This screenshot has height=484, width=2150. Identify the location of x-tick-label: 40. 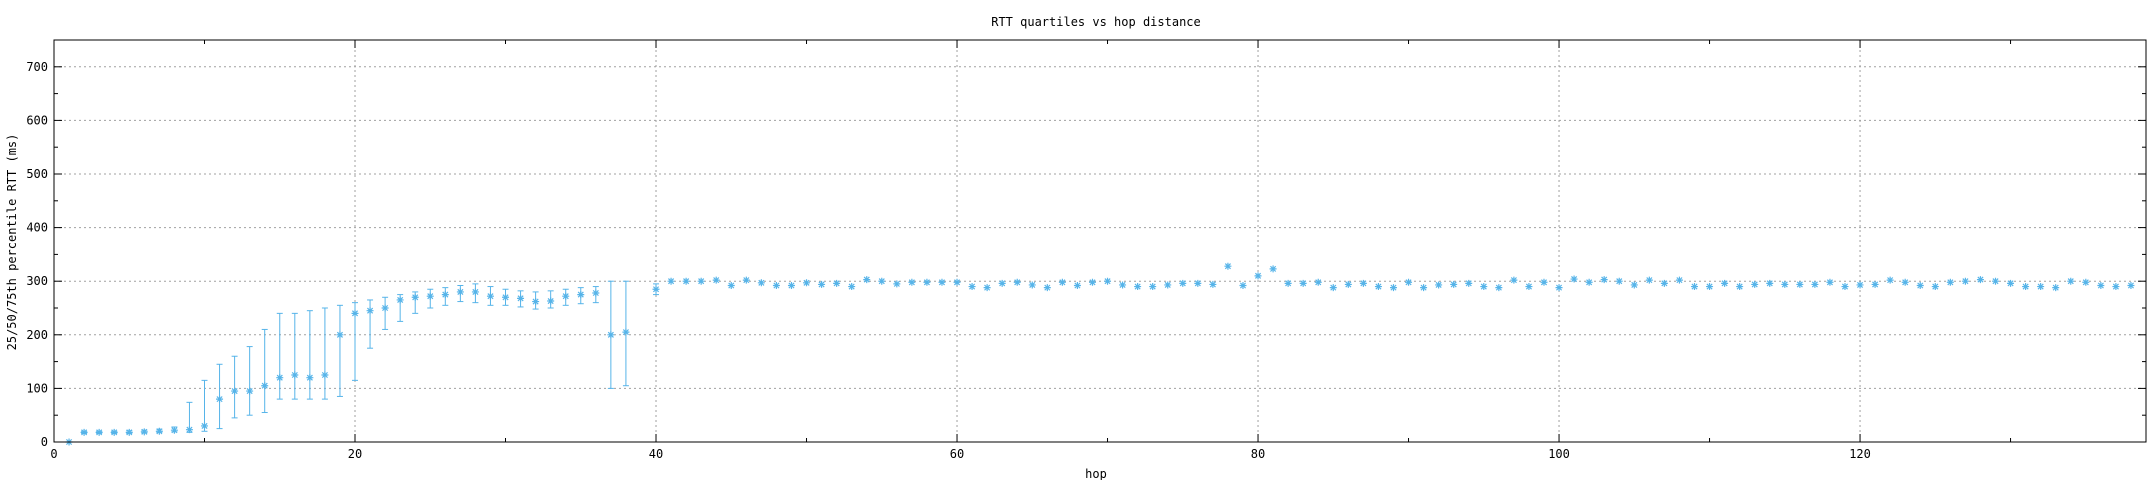
(656, 454).